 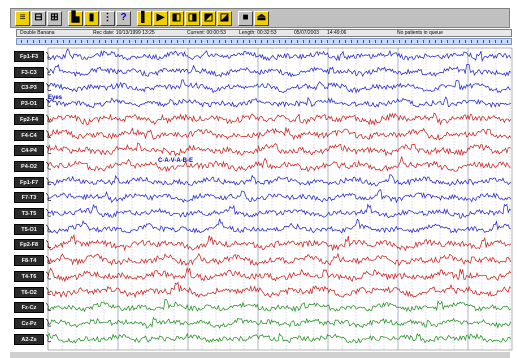 I want to click on chart-button: ▙, so click(x=75, y=18).